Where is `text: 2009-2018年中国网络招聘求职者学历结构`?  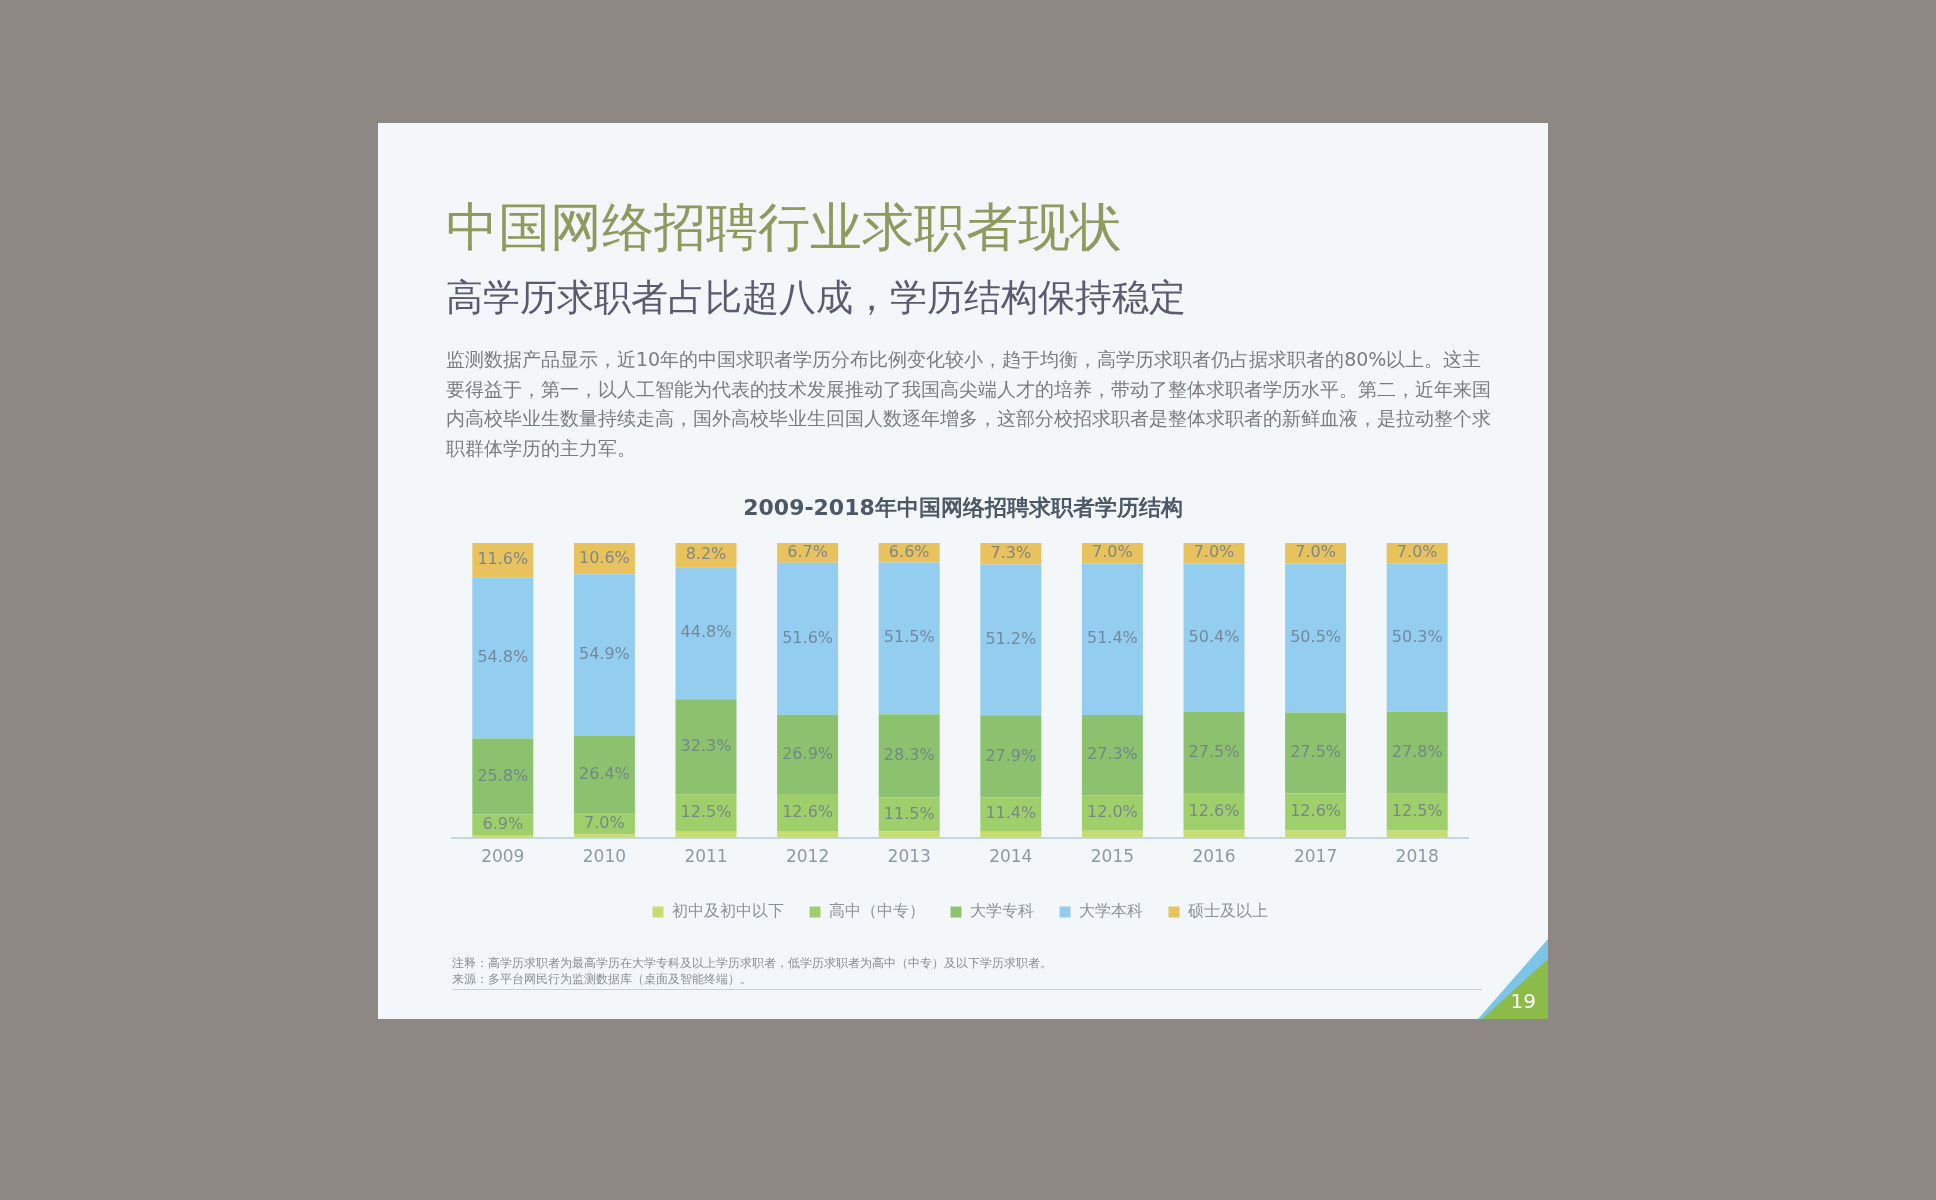 text: 2009-2018年中国网络招聘求职者学历结构 is located at coordinates (963, 508).